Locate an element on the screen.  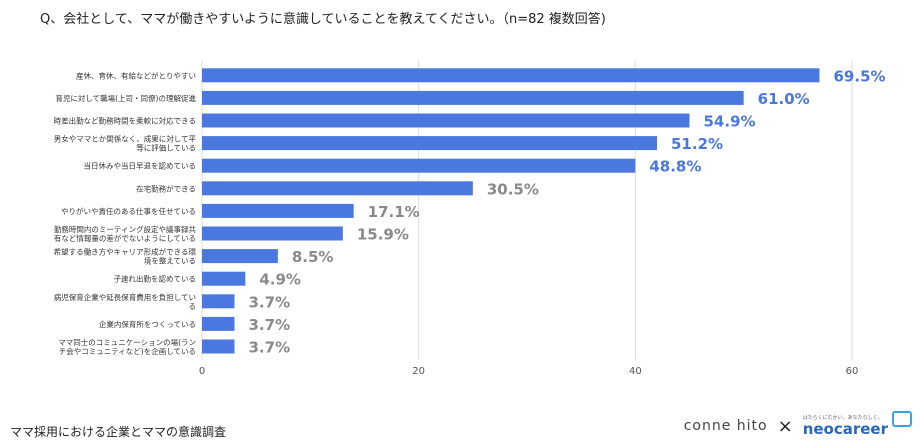
value-label: 69.5% is located at coordinates (860, 76).